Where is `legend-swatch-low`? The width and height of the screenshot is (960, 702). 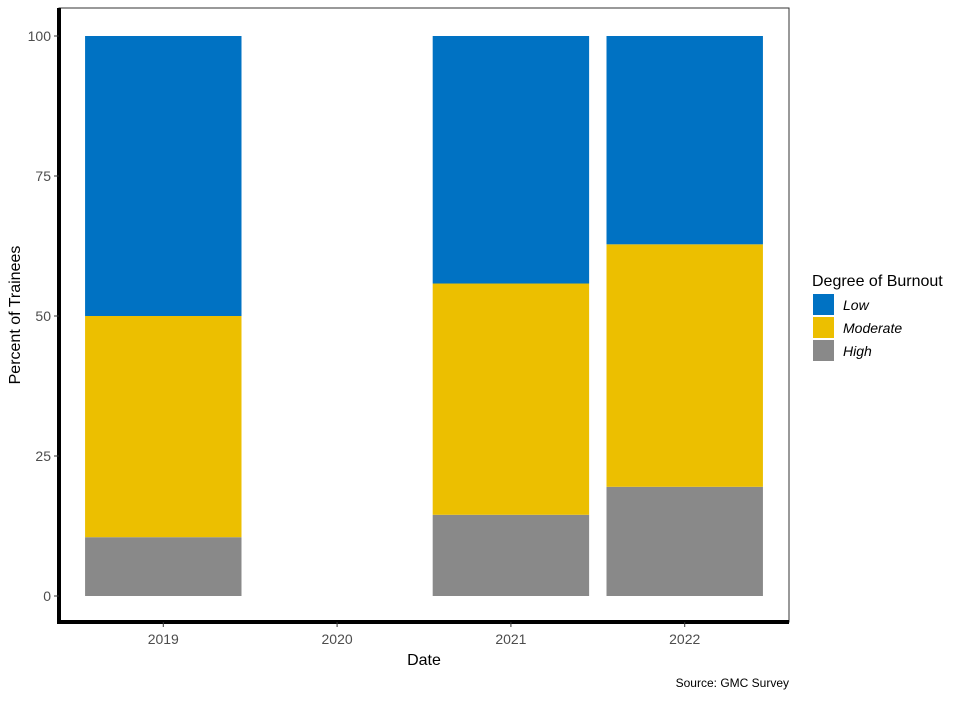 legend-swatch-low is located at coordinates (823, 304).